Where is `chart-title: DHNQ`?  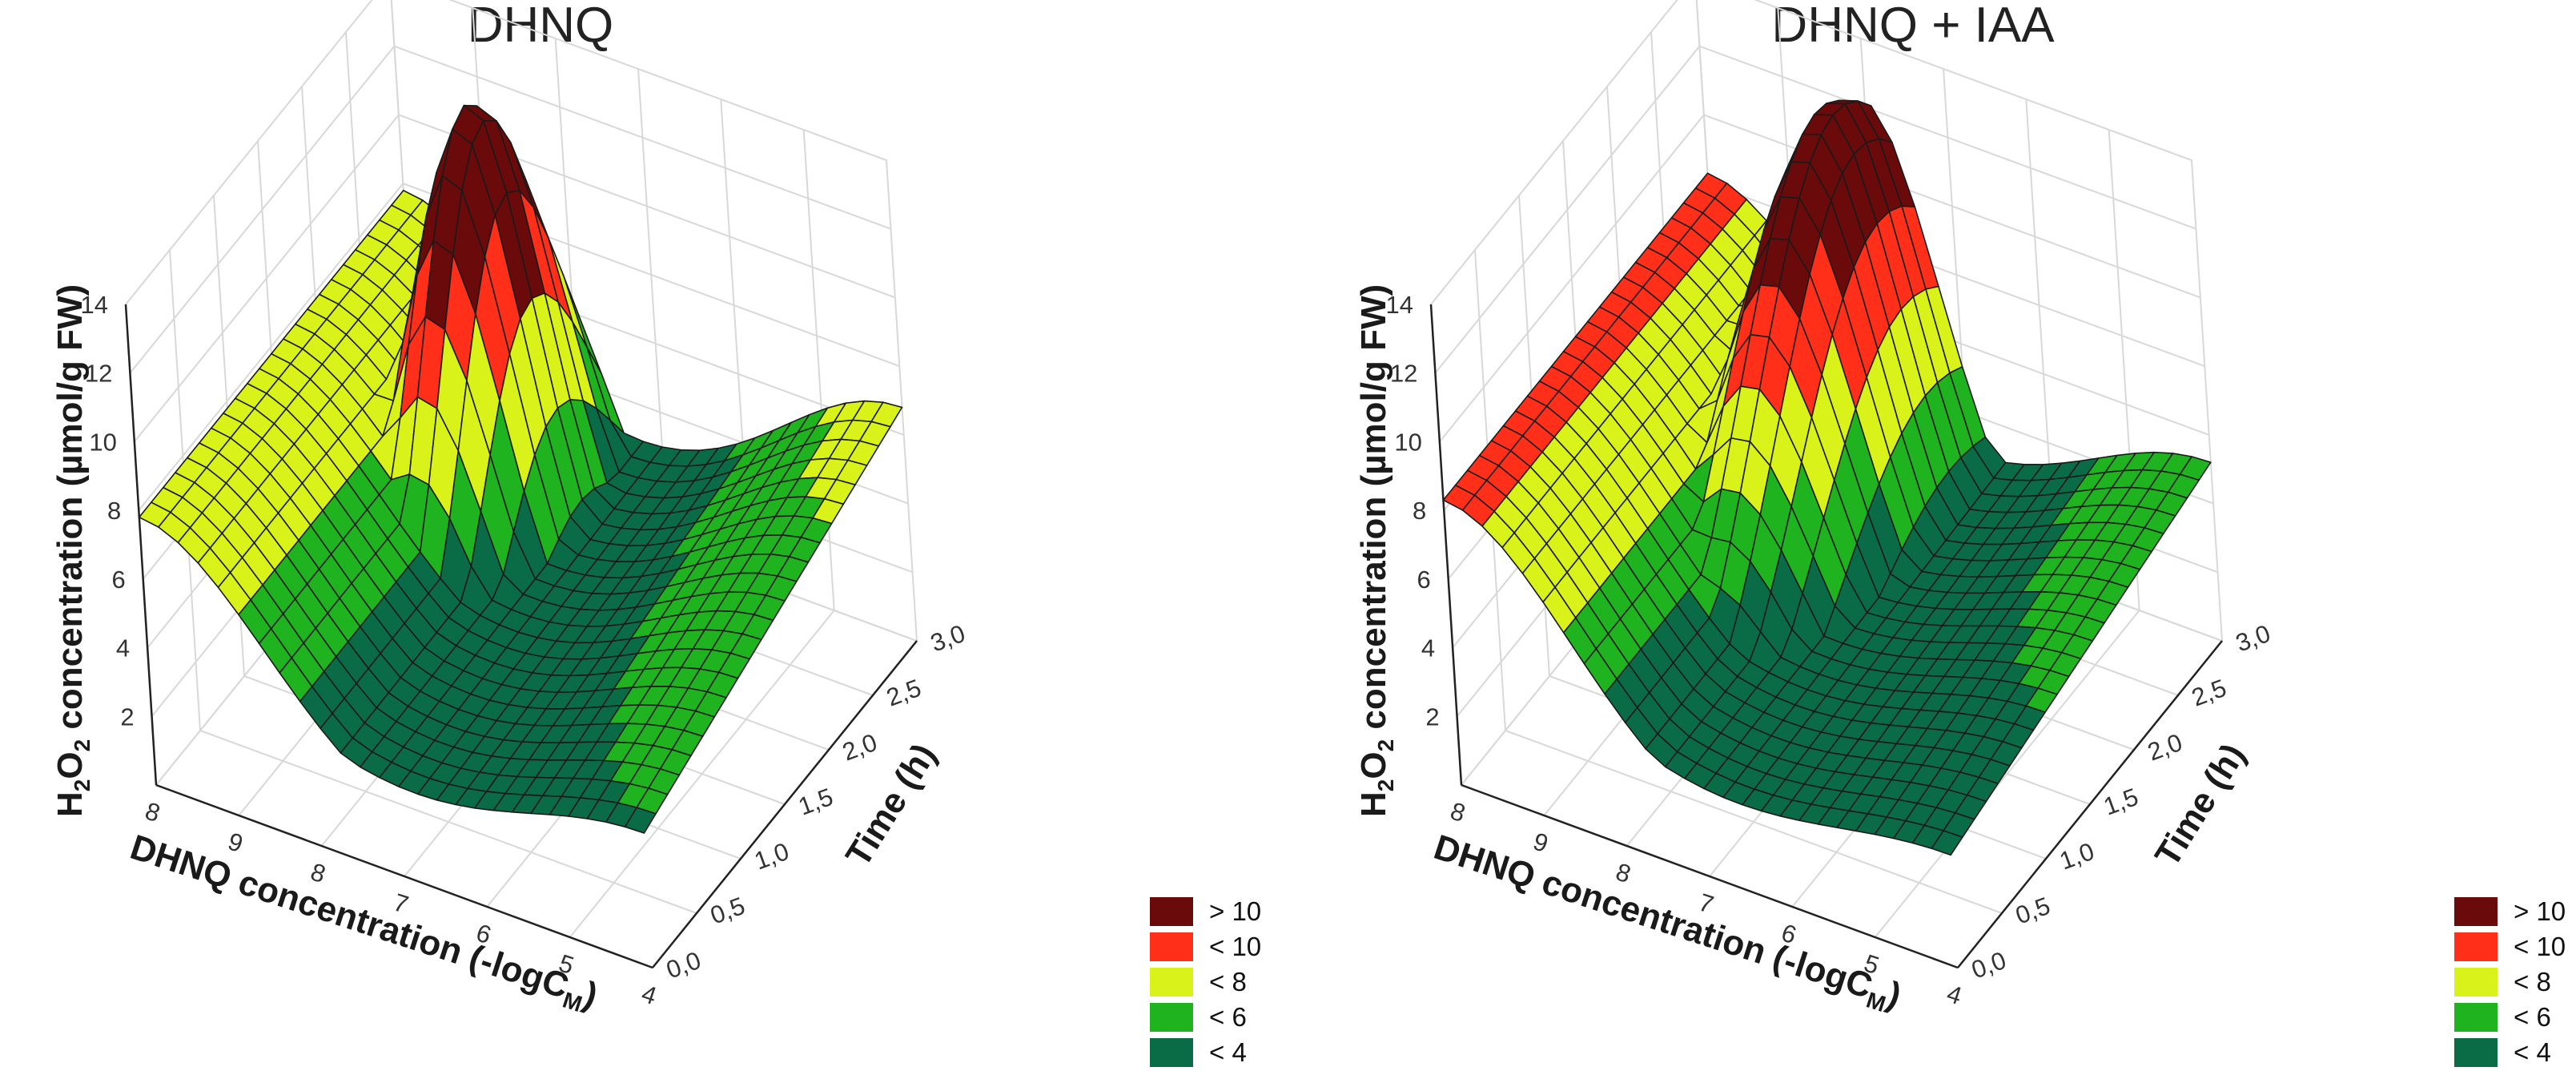
chart-title: DHNQ is located at coordinates (541, 26).